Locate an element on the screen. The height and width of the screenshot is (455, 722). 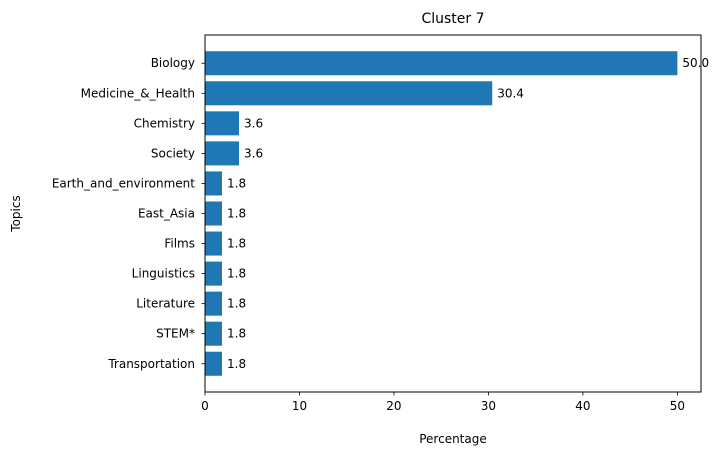
bar-literature is located at coordinates (214, 303).